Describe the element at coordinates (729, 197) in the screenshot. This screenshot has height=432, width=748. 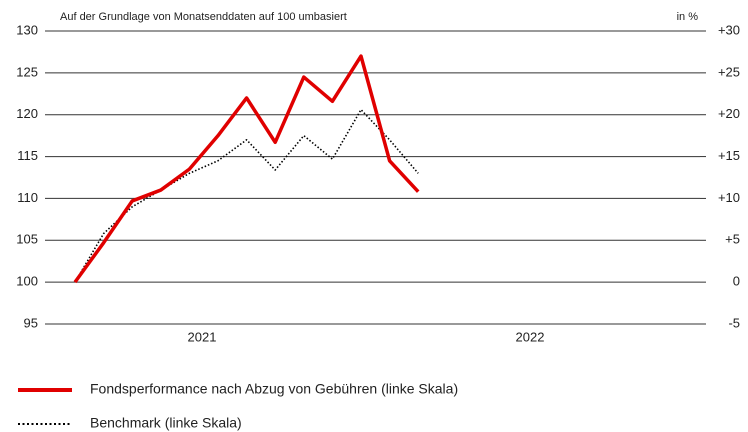
I see `y2-tick-label: +10` at that location.